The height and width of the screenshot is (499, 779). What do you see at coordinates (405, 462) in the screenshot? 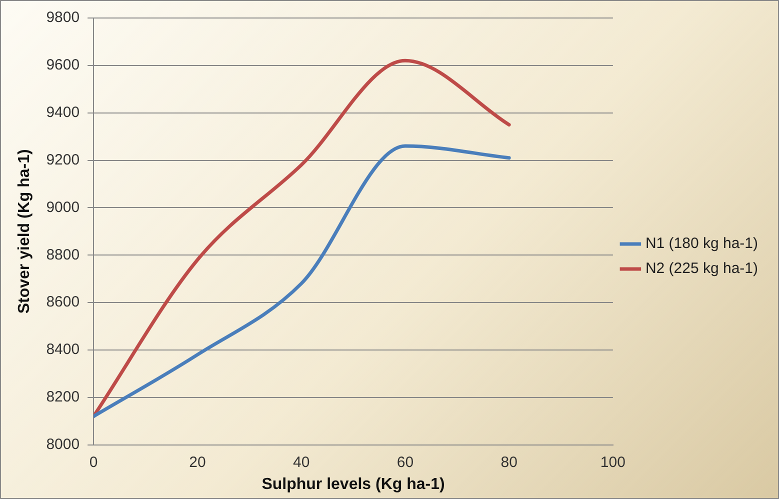
I see `x-tick-label: 60` at bounding box center [405, 462].